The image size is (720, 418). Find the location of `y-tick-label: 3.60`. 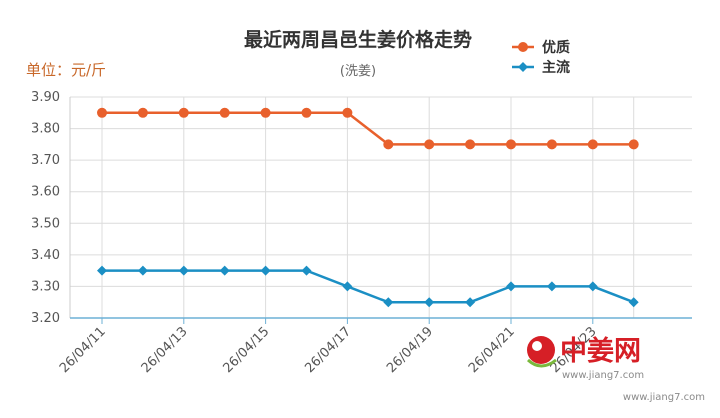

y-tick-label: 3.60 is located at coordinates (45, 192).